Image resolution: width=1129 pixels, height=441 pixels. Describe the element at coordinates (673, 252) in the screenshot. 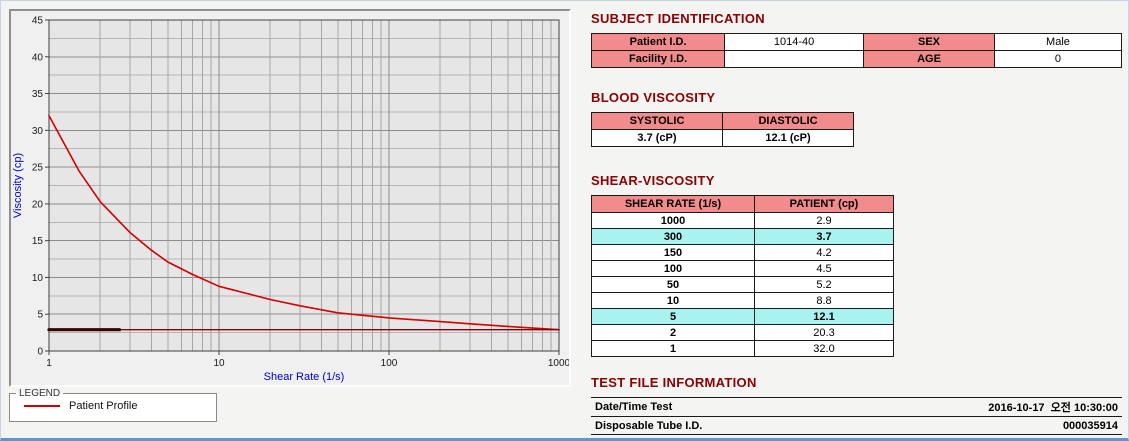

I see `shear-rate-cell: 150` at that location.